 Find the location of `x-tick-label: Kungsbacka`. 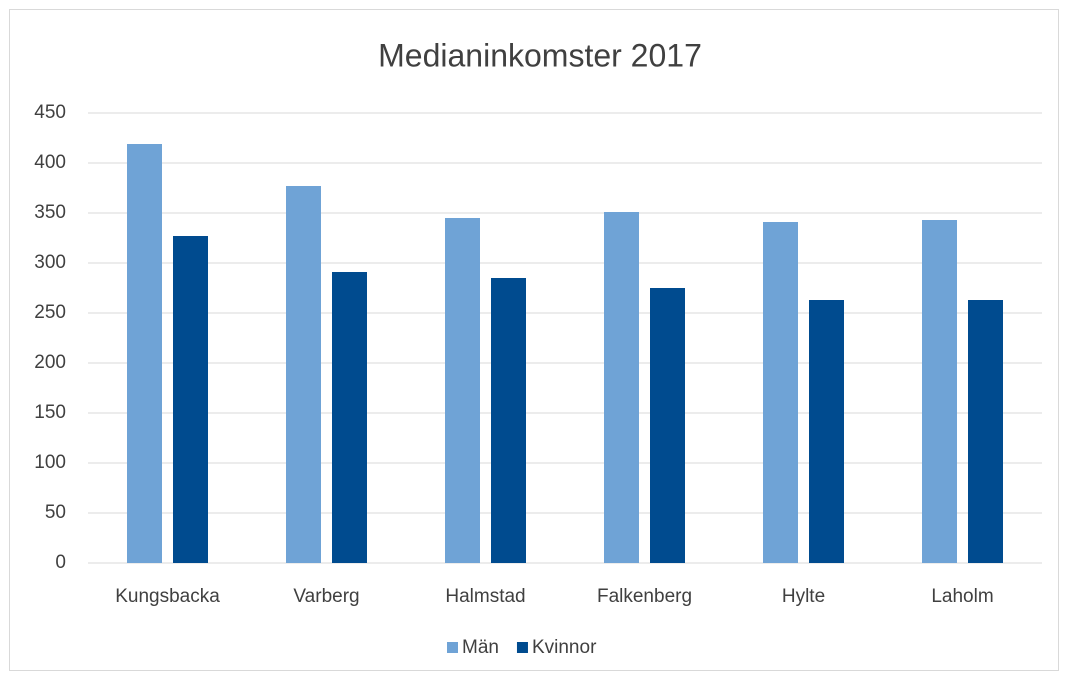

x-tick-label: Kungsbacka is located at coordinates (167, 596).